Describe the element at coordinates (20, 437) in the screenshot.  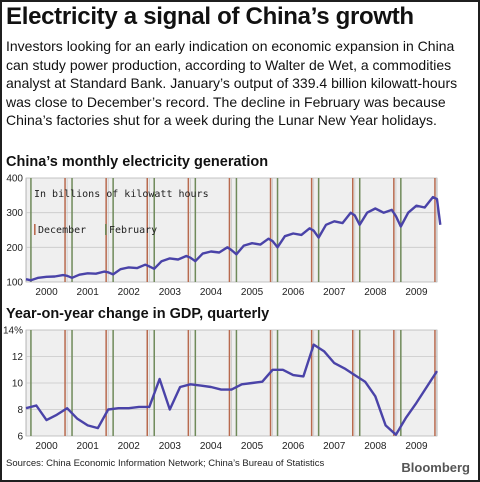
I see `gdp-y-tick-label: 6` at that location.